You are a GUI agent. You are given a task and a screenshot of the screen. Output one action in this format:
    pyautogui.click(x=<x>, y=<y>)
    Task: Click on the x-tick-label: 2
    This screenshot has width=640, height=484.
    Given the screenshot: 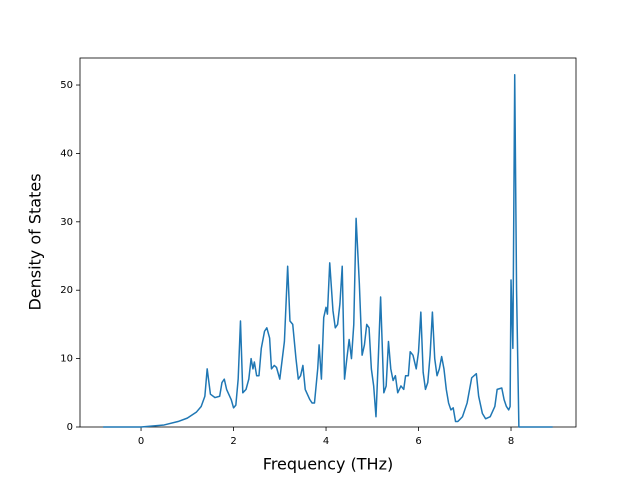 What is the action you would take?
    pyautogui.click(x=233, y=441)
    